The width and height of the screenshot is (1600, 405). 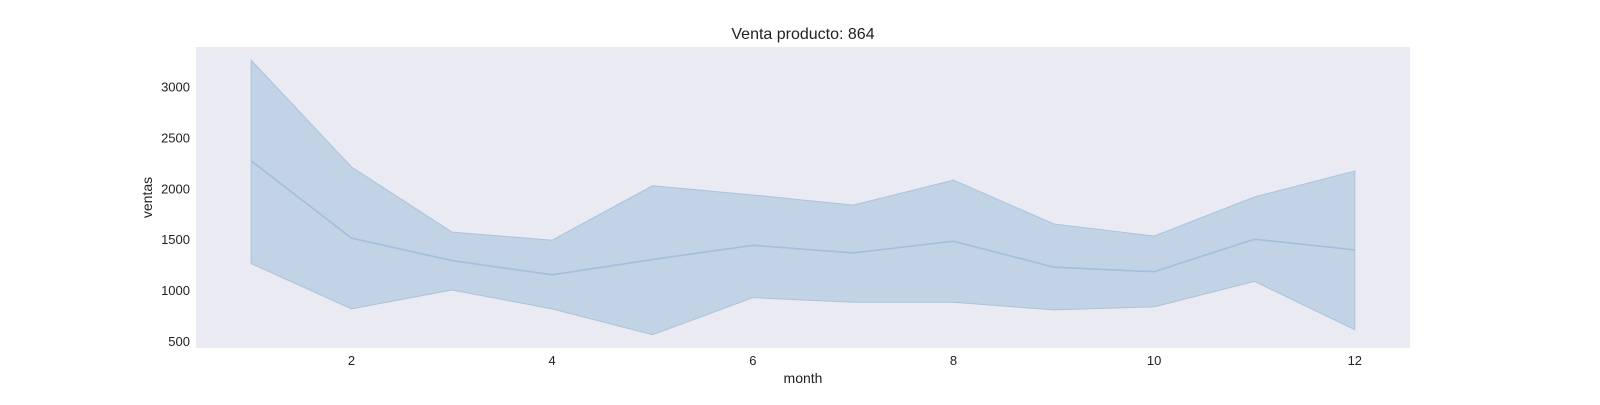 I want to click on x-tick-label: 8, so click(x=953, y=360).